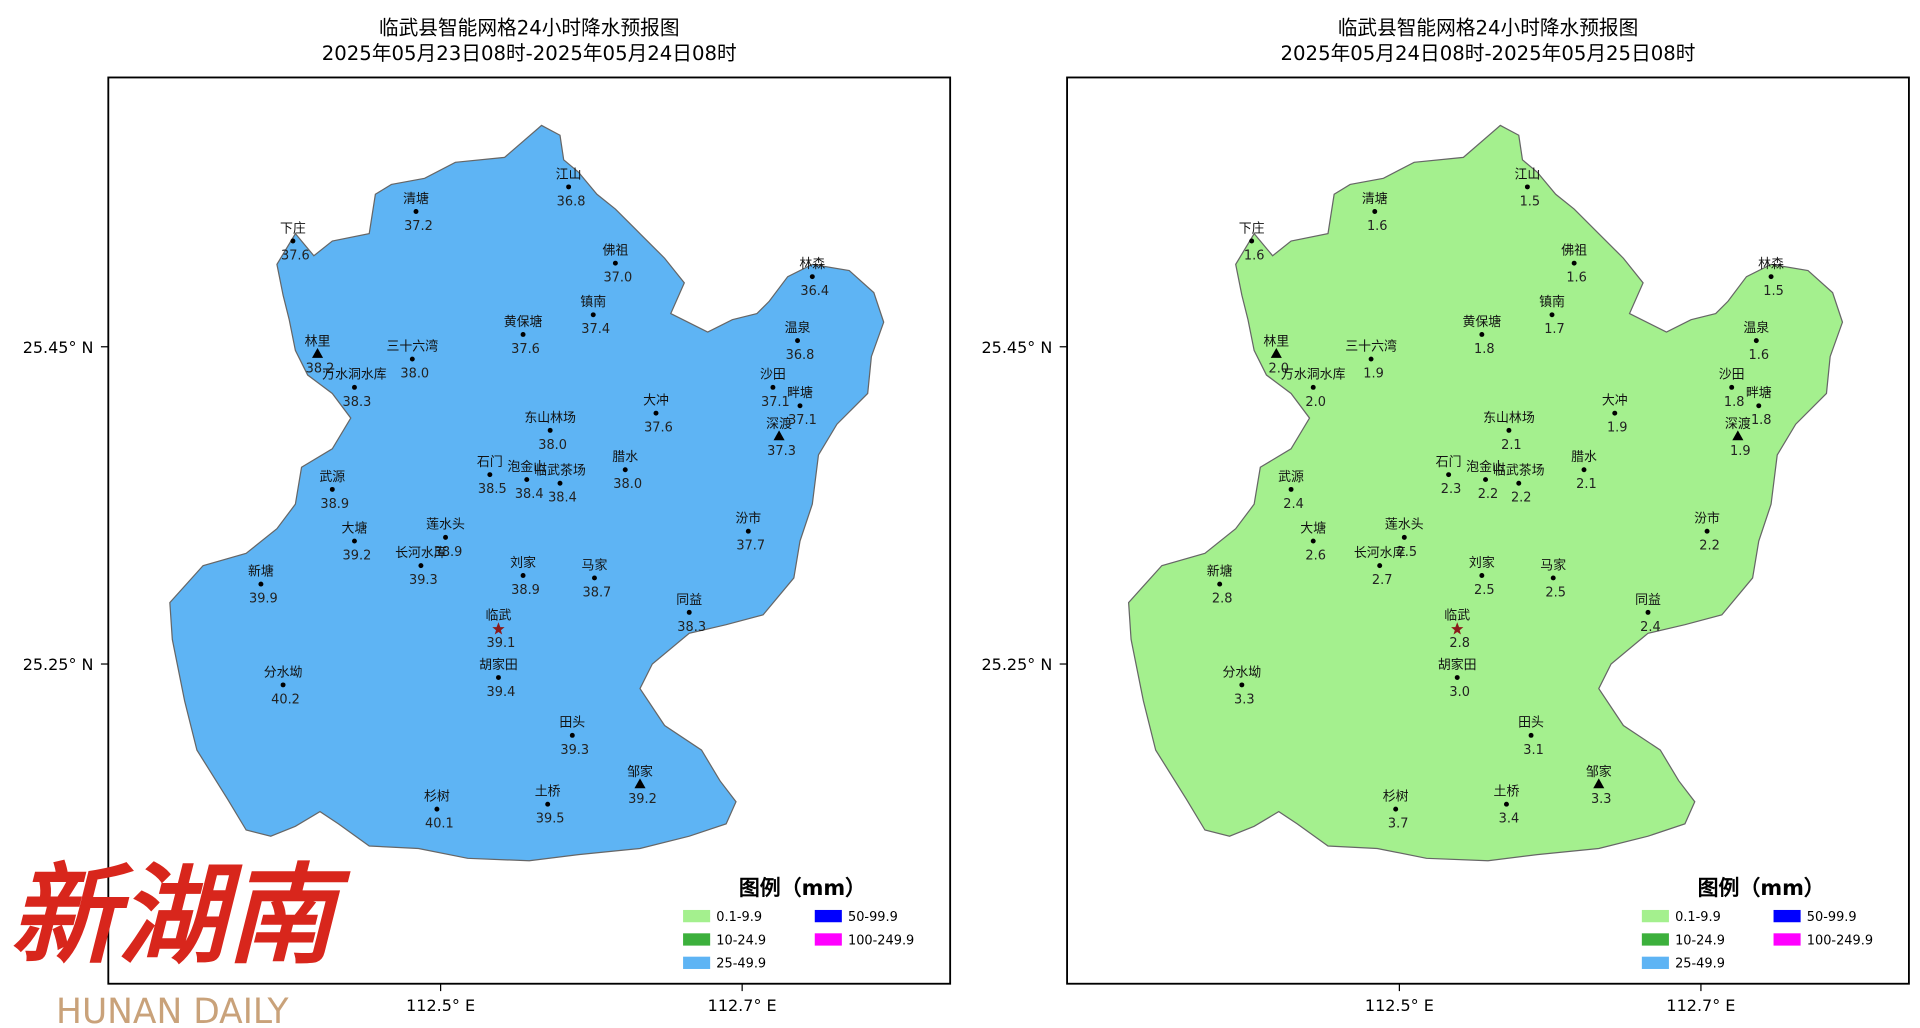 This screenshot has height=1028, width=1920. What do you see at coordinates (1771, 264) in the screenshot?
I see `station-name: 林森` at bounding box center [1771, 264].